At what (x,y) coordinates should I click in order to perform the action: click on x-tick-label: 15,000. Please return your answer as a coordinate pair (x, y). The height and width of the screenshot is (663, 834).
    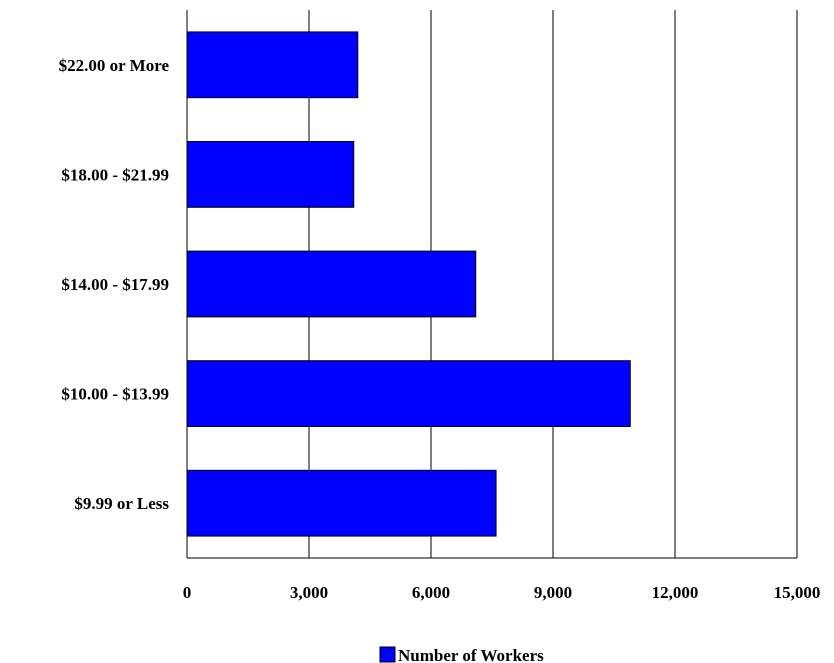
    Looking at the image, I should click on (797, 592).